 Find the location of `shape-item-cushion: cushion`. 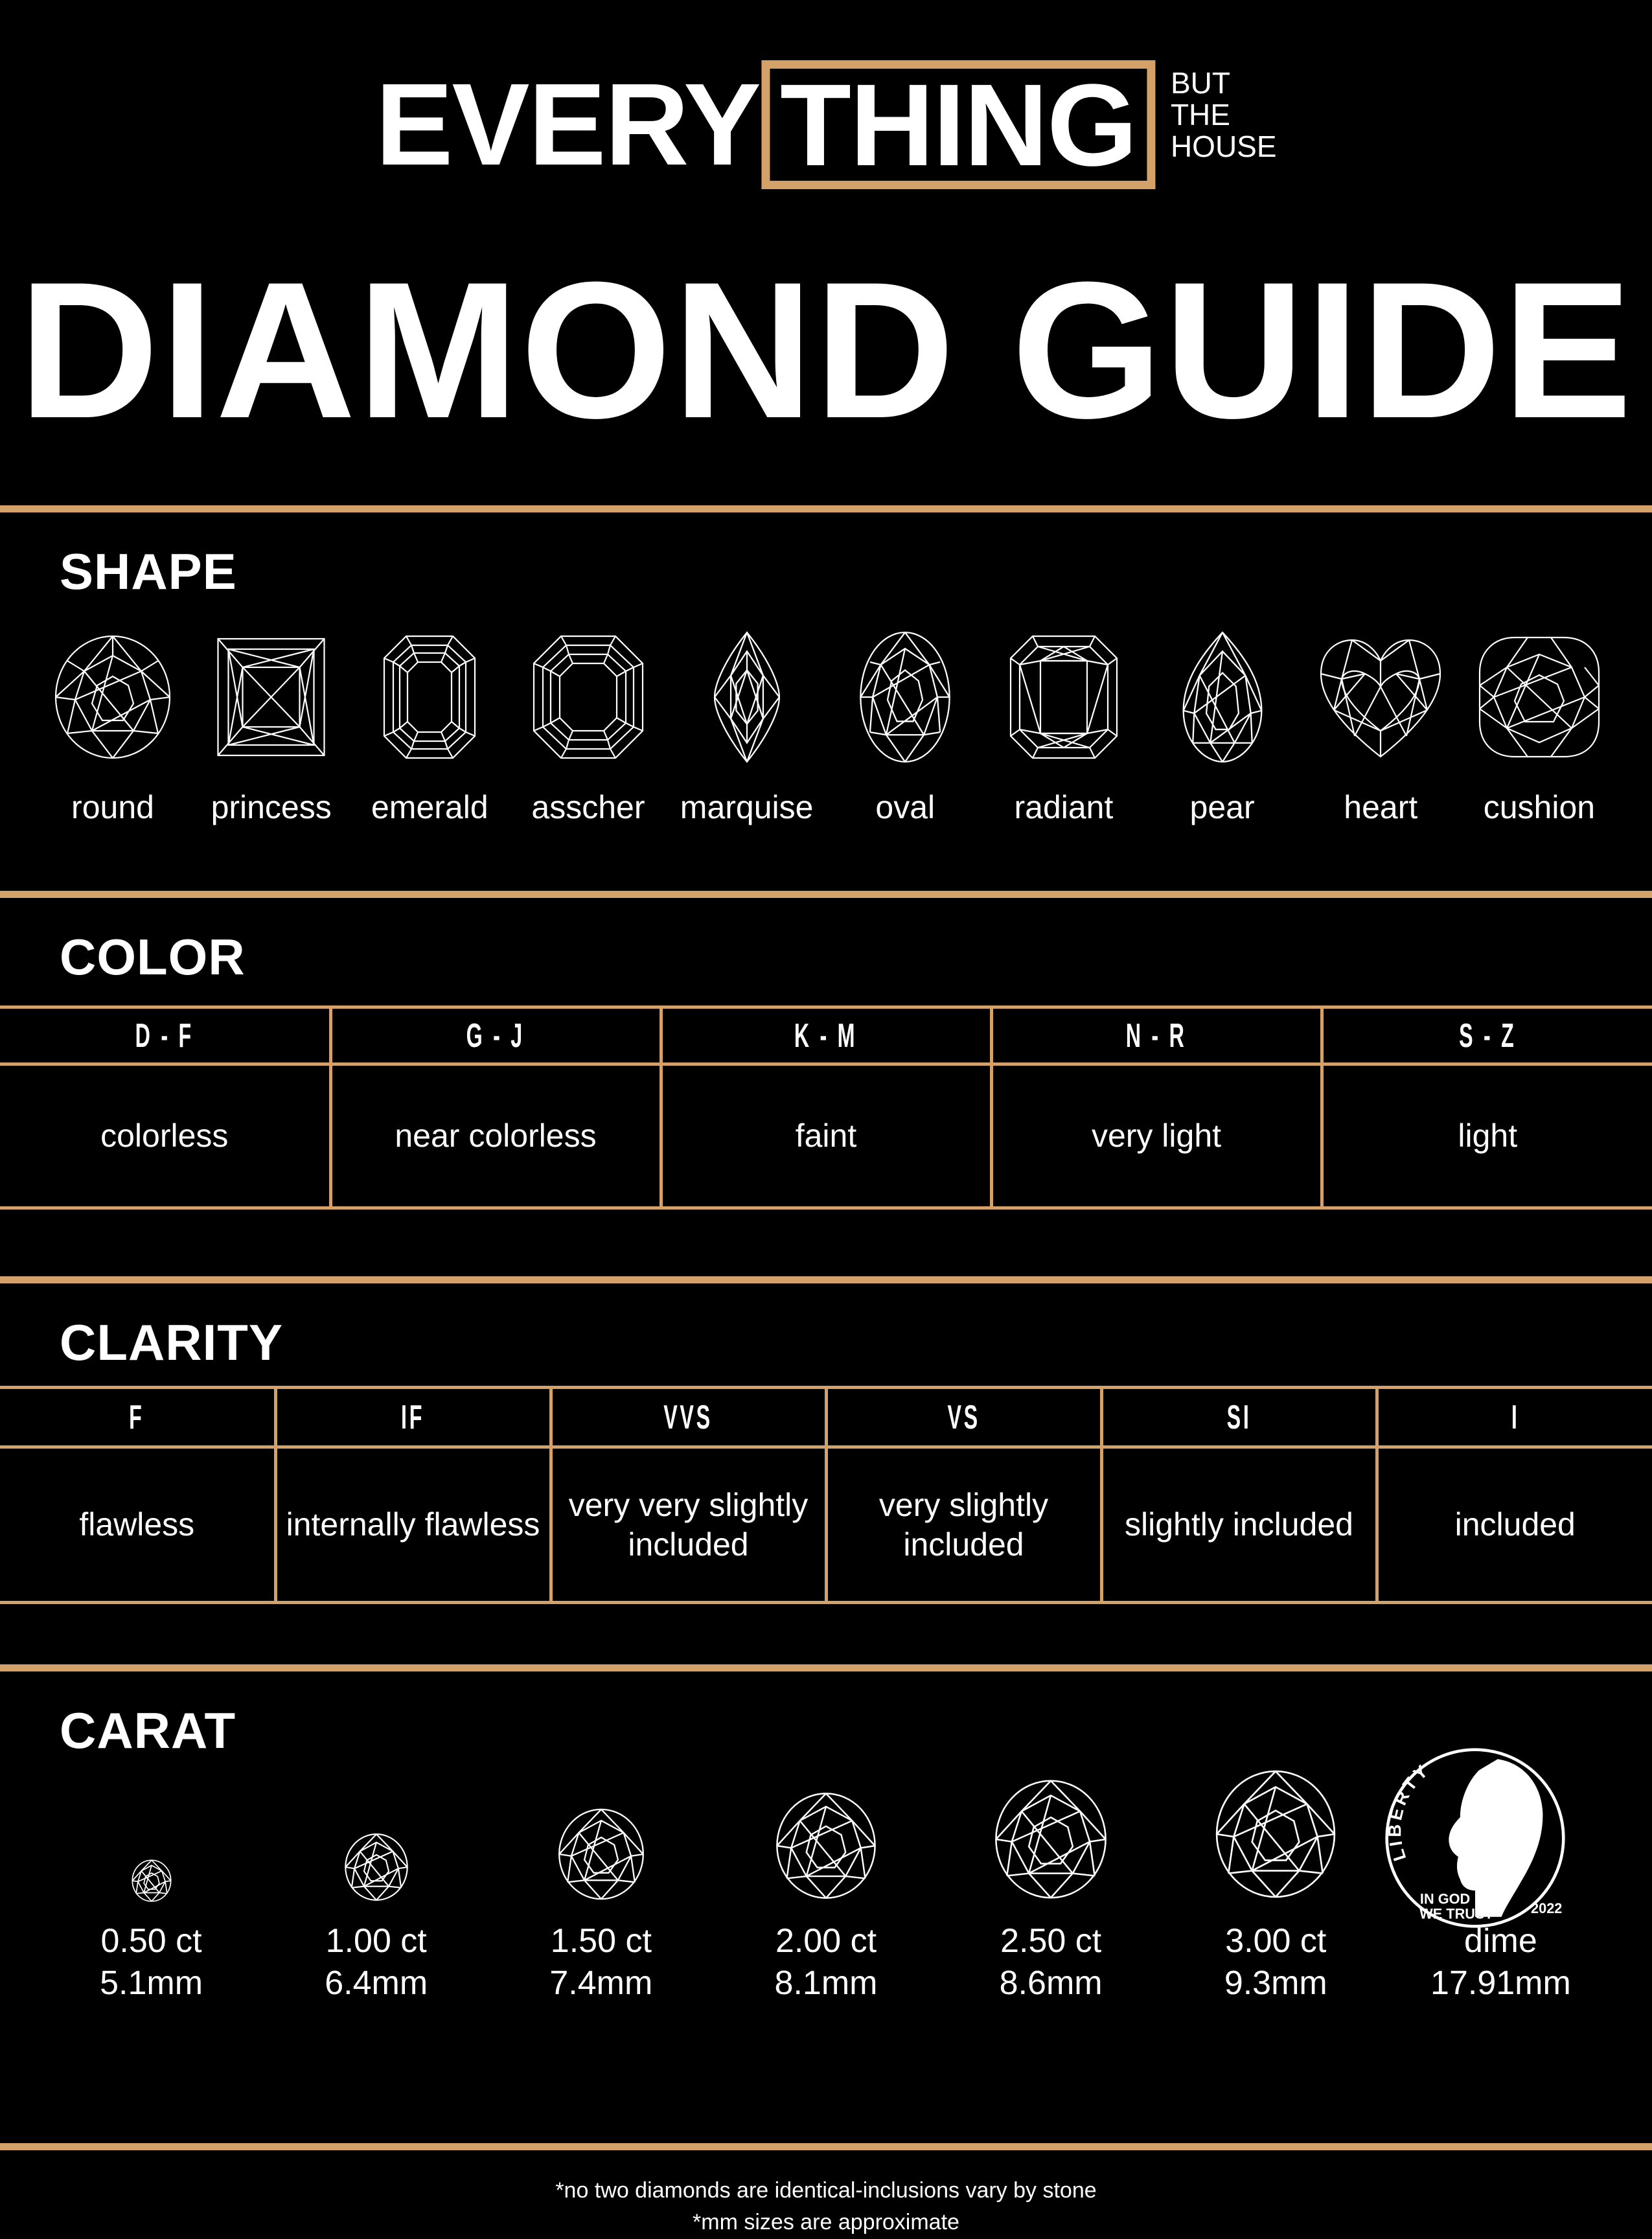

shape-item-cushion: cushion is located at coordinates (1539, 724).